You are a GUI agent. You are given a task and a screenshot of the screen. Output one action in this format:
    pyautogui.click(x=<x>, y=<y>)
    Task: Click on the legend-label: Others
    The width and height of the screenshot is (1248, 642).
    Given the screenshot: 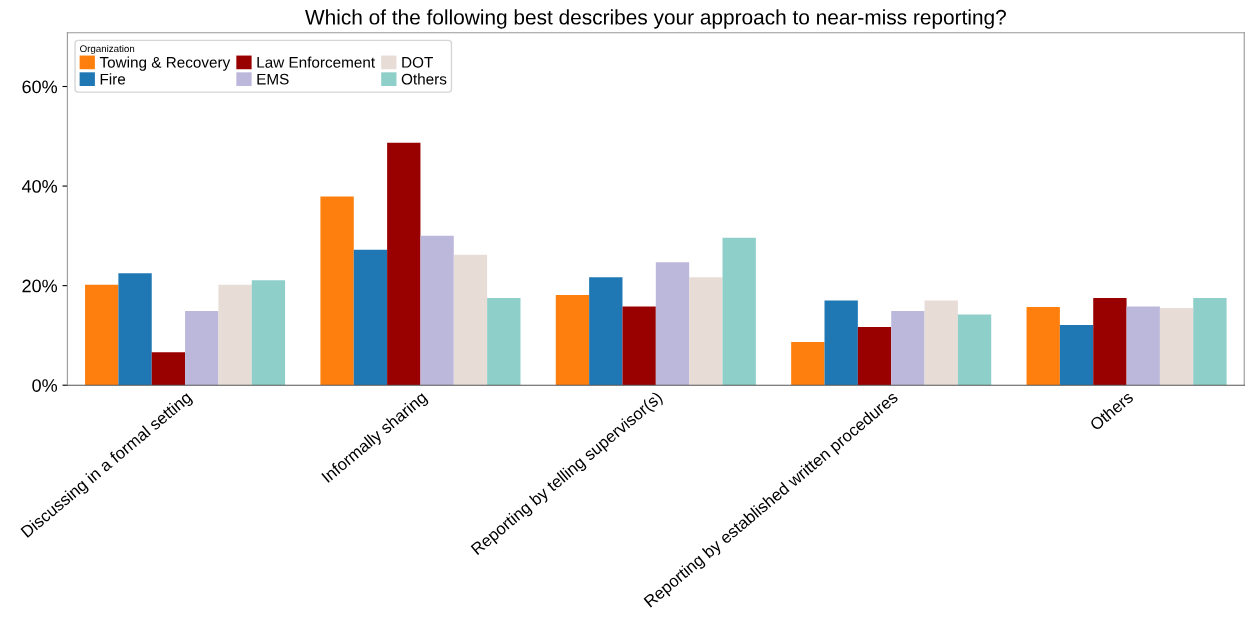 What is the action you would take?
    pyautogui.click(x=424, y=79)
    